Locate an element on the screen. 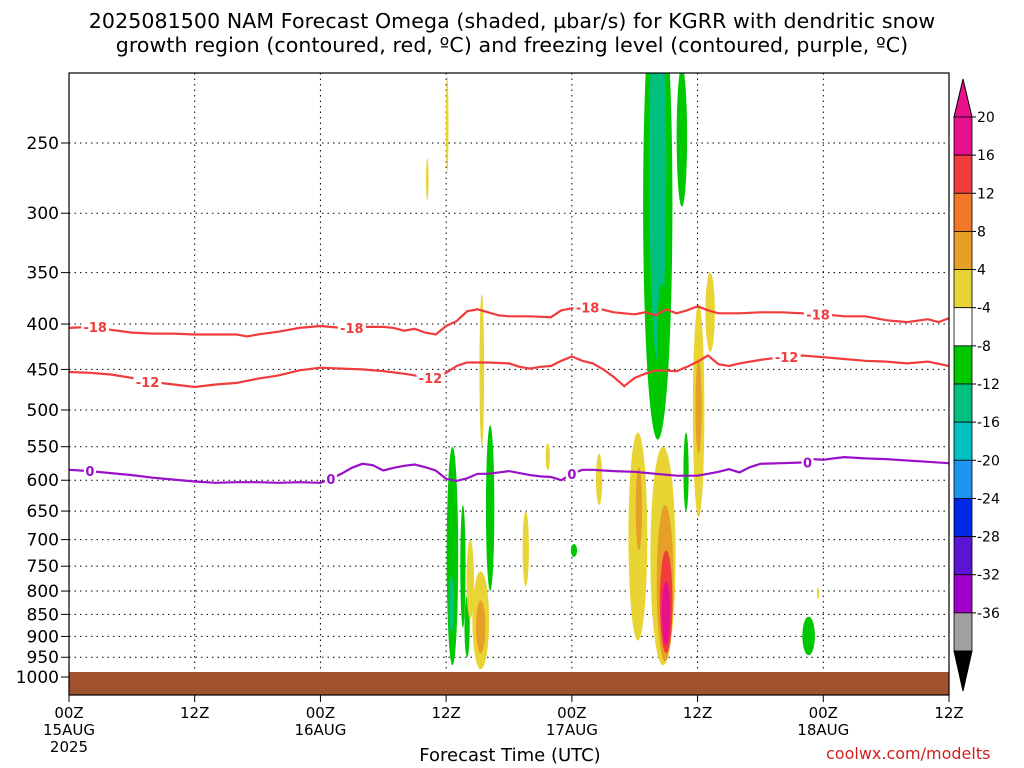 Image resolution: width=1024 pixels, height=768 pixels. contour-label-bg--12-0 is located at coordinates (147, 382).